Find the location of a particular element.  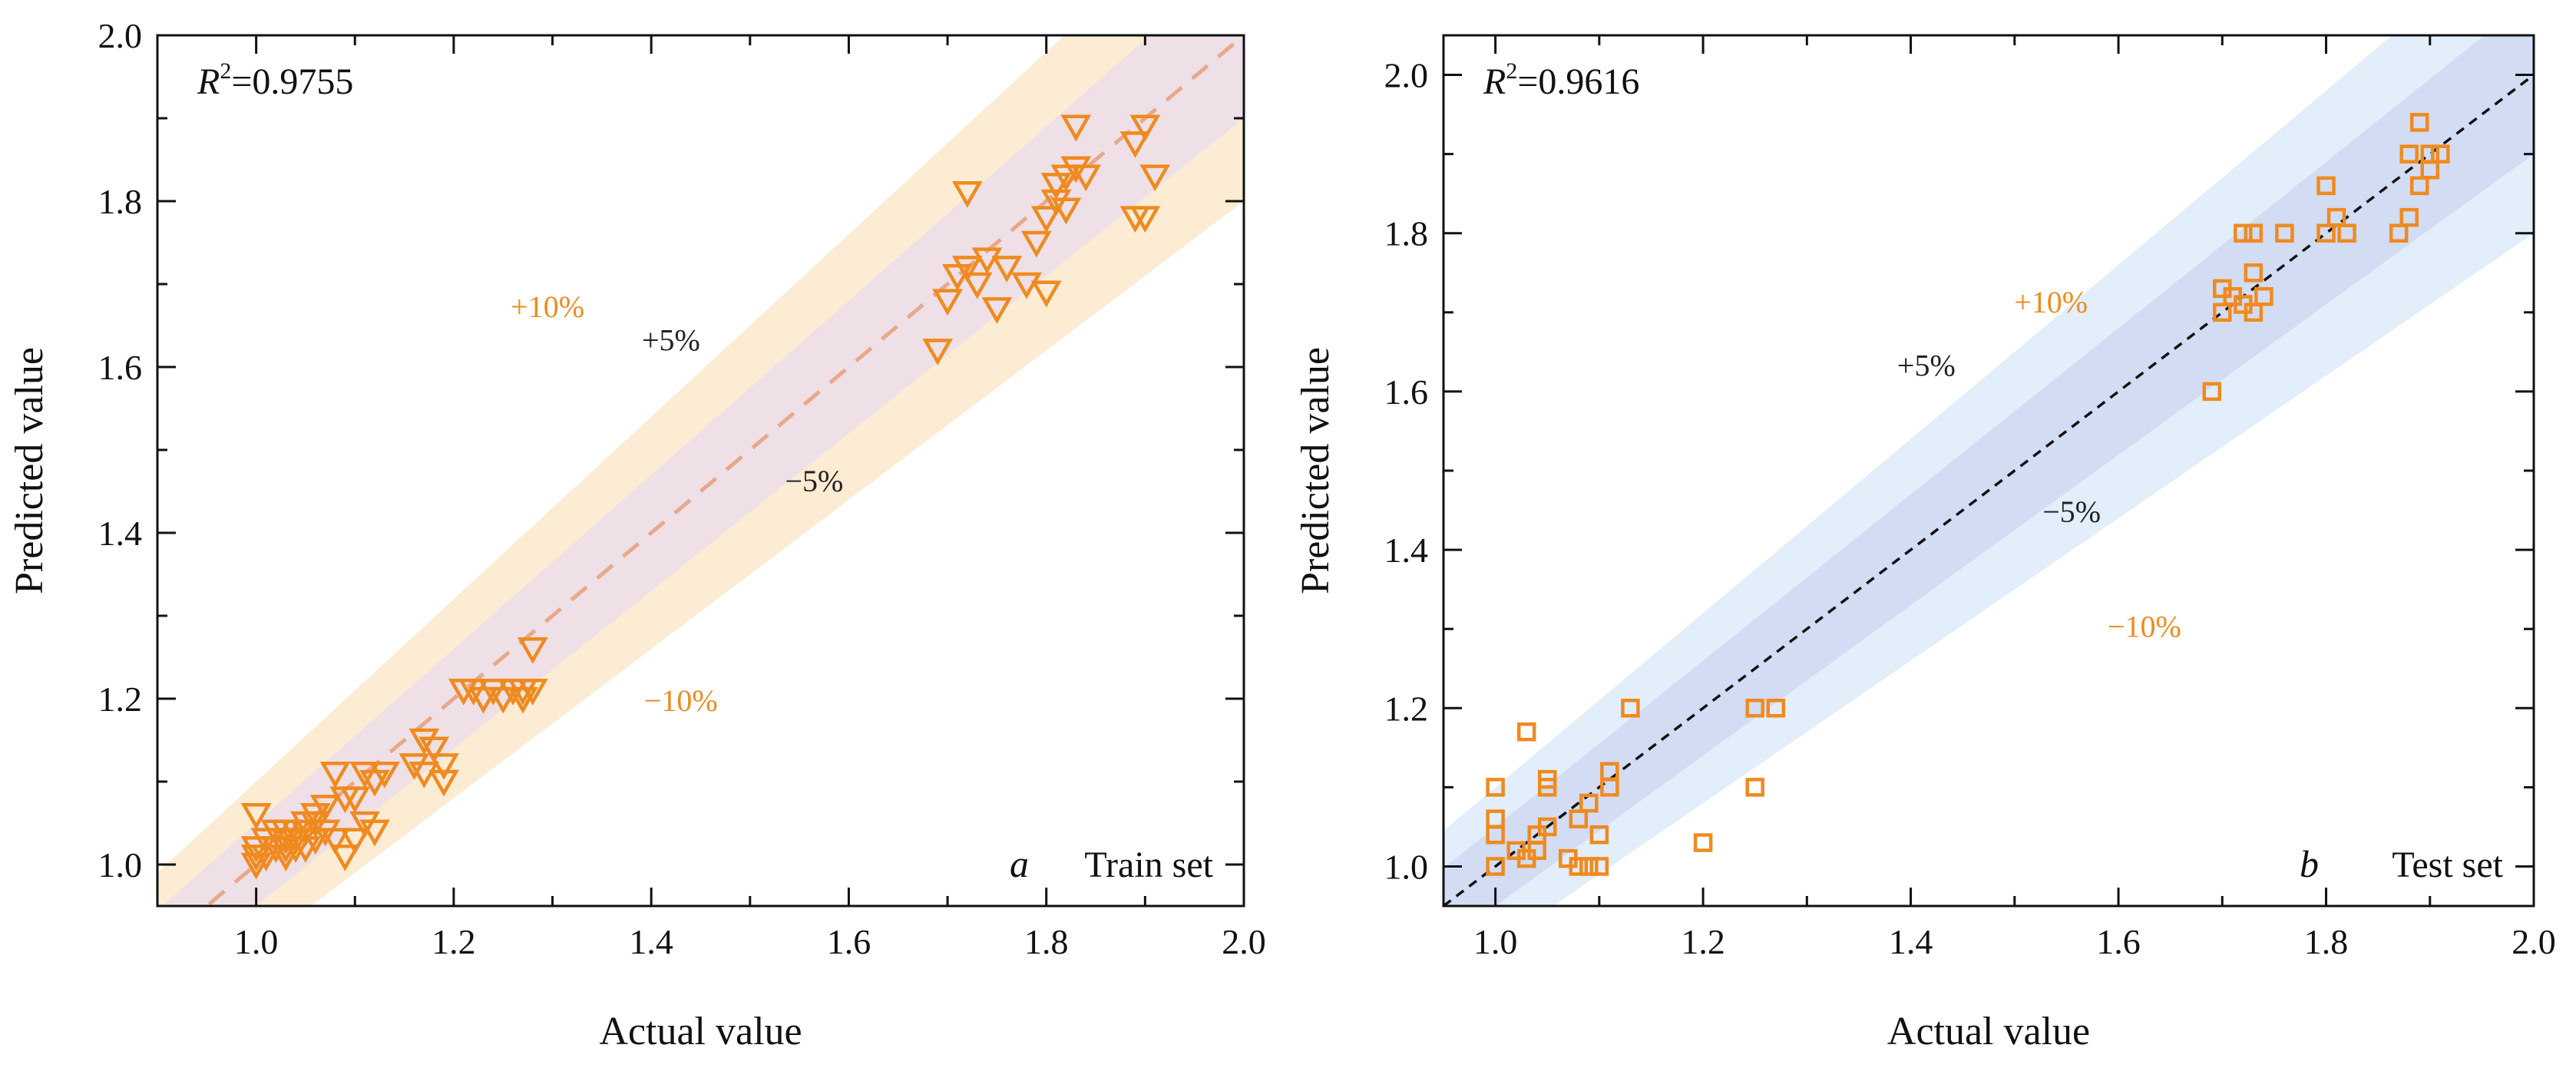

r-squared-exponent: 2 is located at coordinates (1511, 71).